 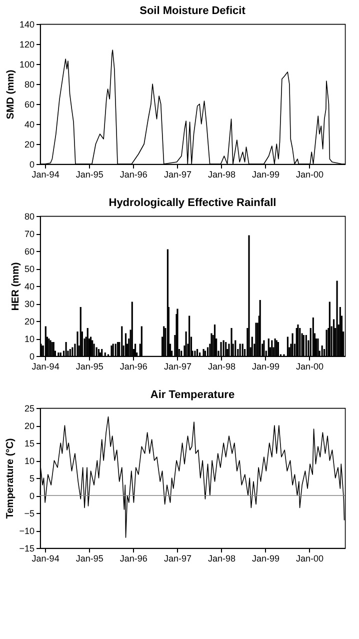 I want to click on y-tick-label: −15, so click(x=26, y=549).